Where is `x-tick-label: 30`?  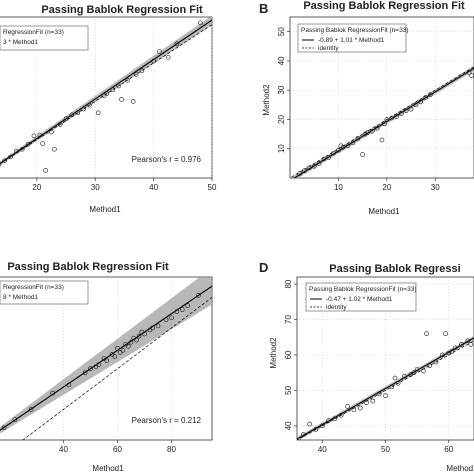 x-tick-label: 30 is located at coordinates (95, 187).